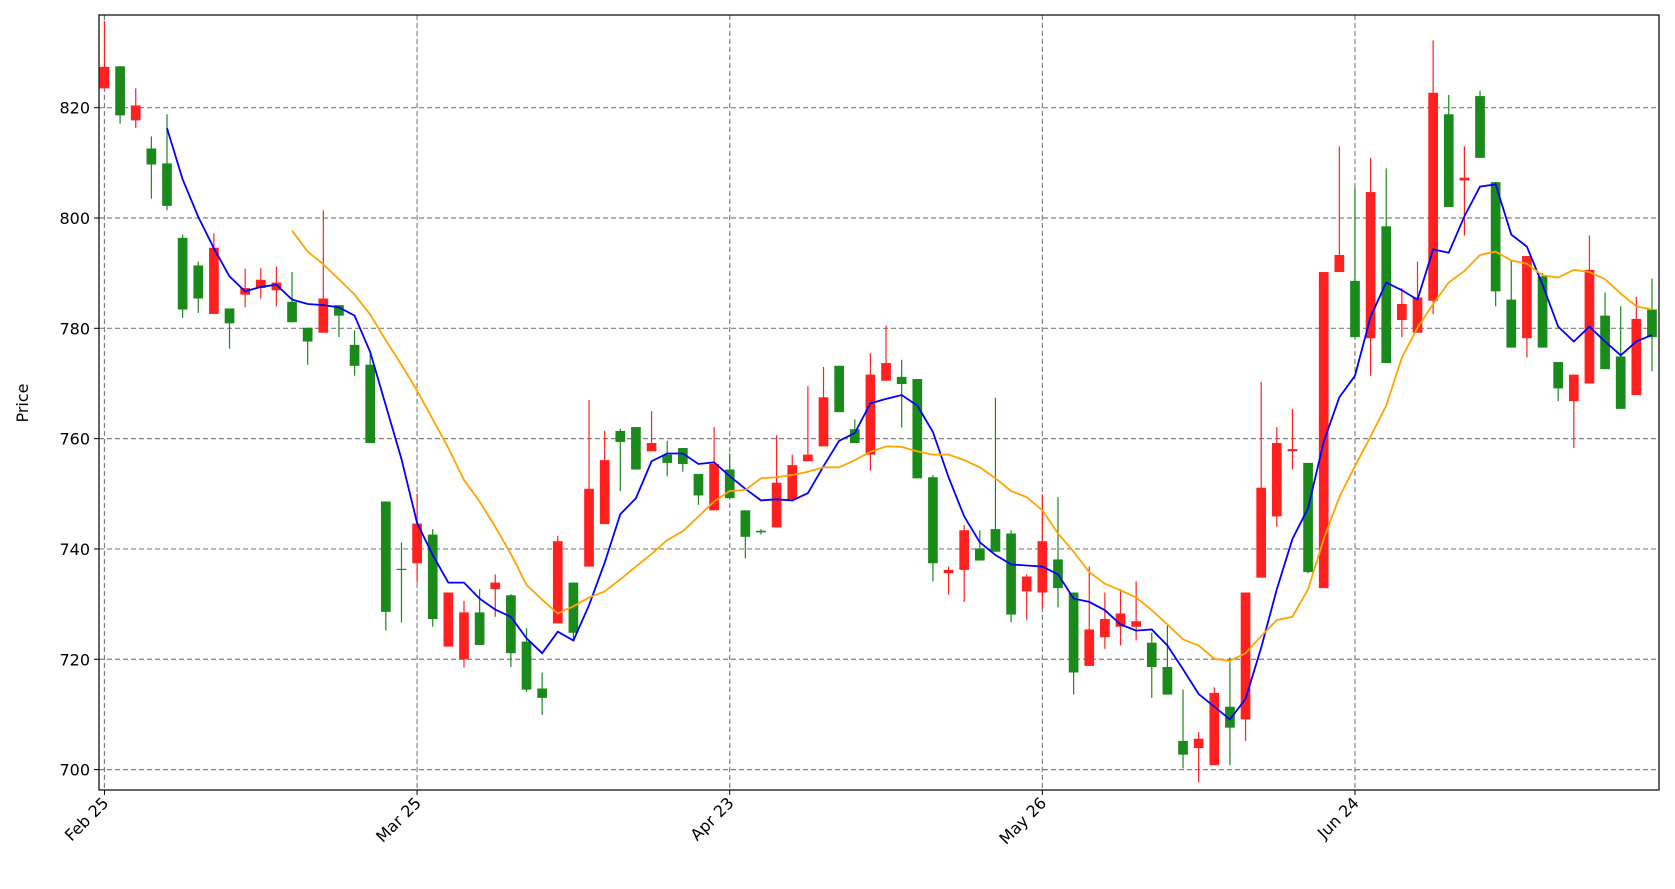 Image resolution: width=1675 pixels, height=889 pixels. What do you see at coordinates (22, 402) in the screenshot?
I see `y-axis-label: Price` at bounding box center [22, 402].